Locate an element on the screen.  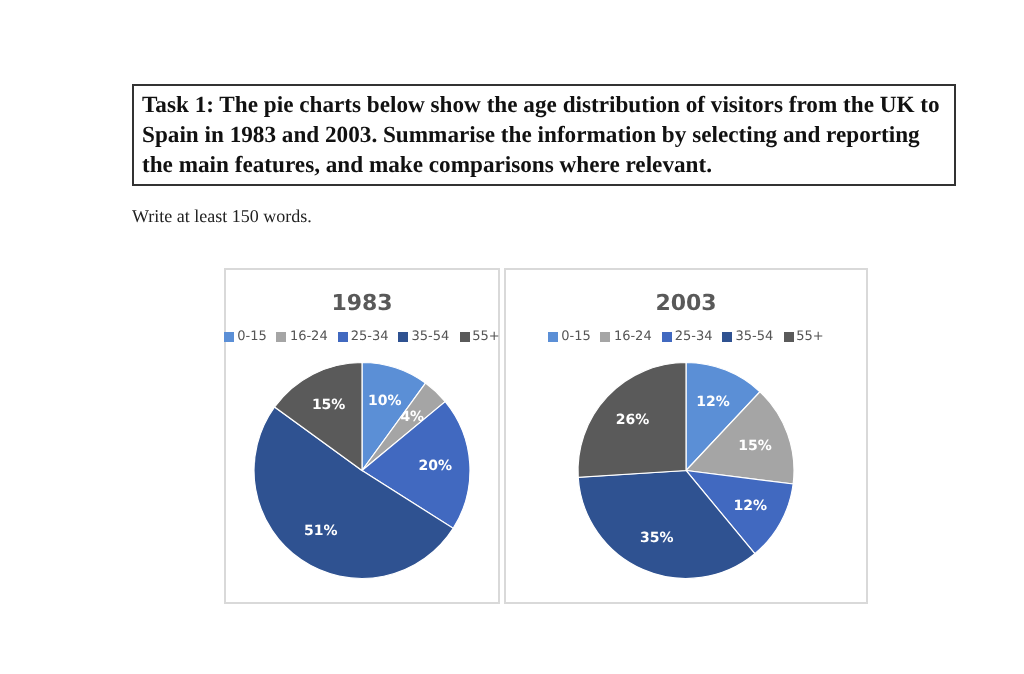
chart-title: 2003 is located at coordinates (686, 303).